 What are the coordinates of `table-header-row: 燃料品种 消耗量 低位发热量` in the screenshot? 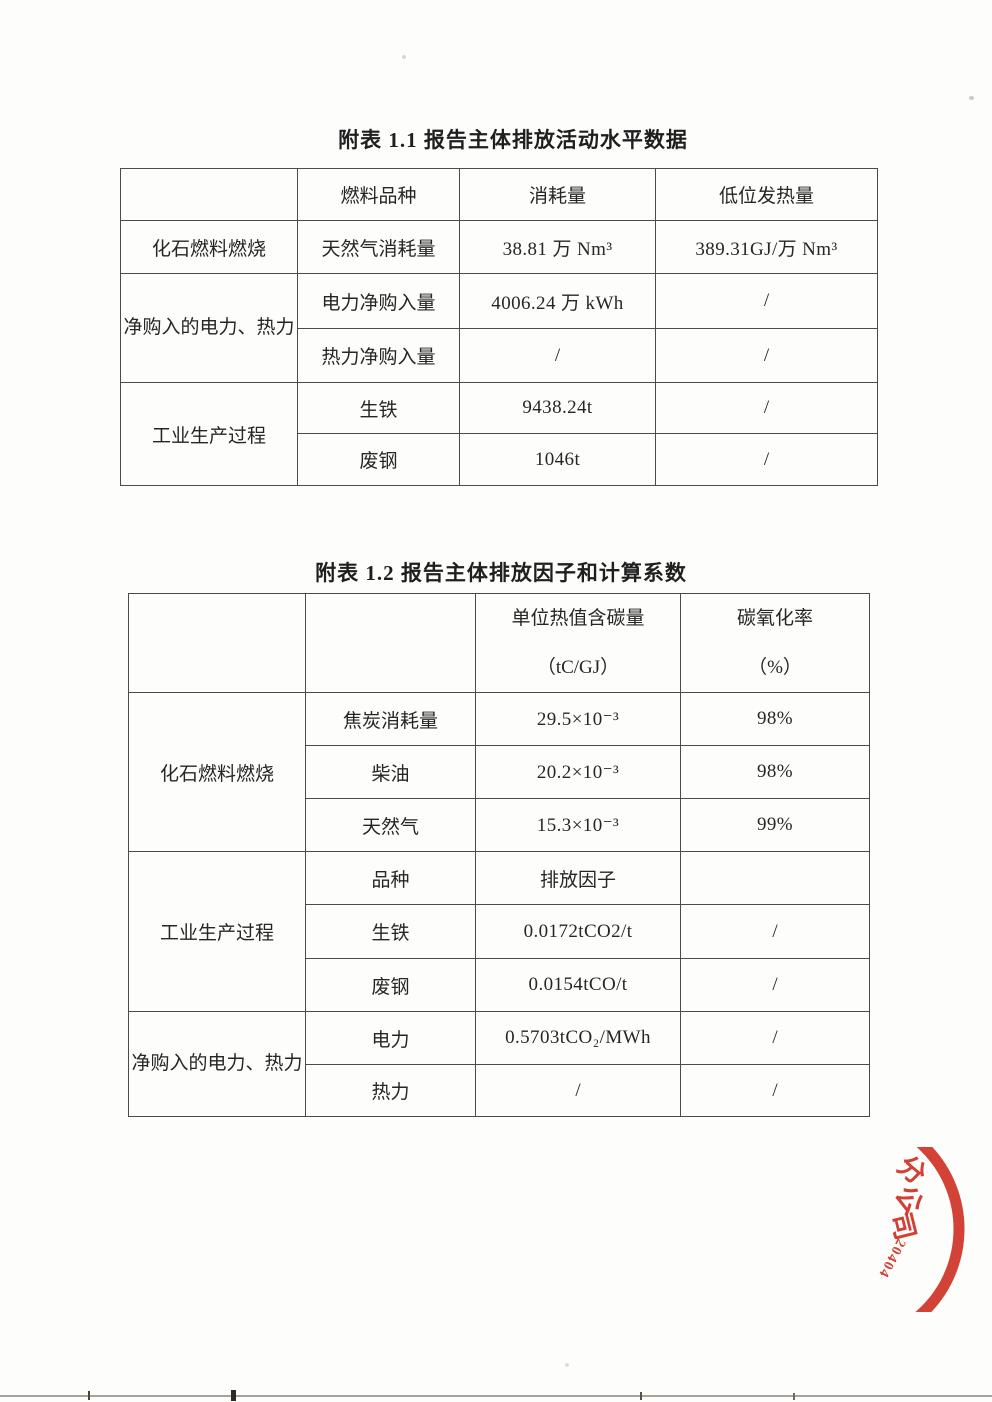 It's located at (499, 194).